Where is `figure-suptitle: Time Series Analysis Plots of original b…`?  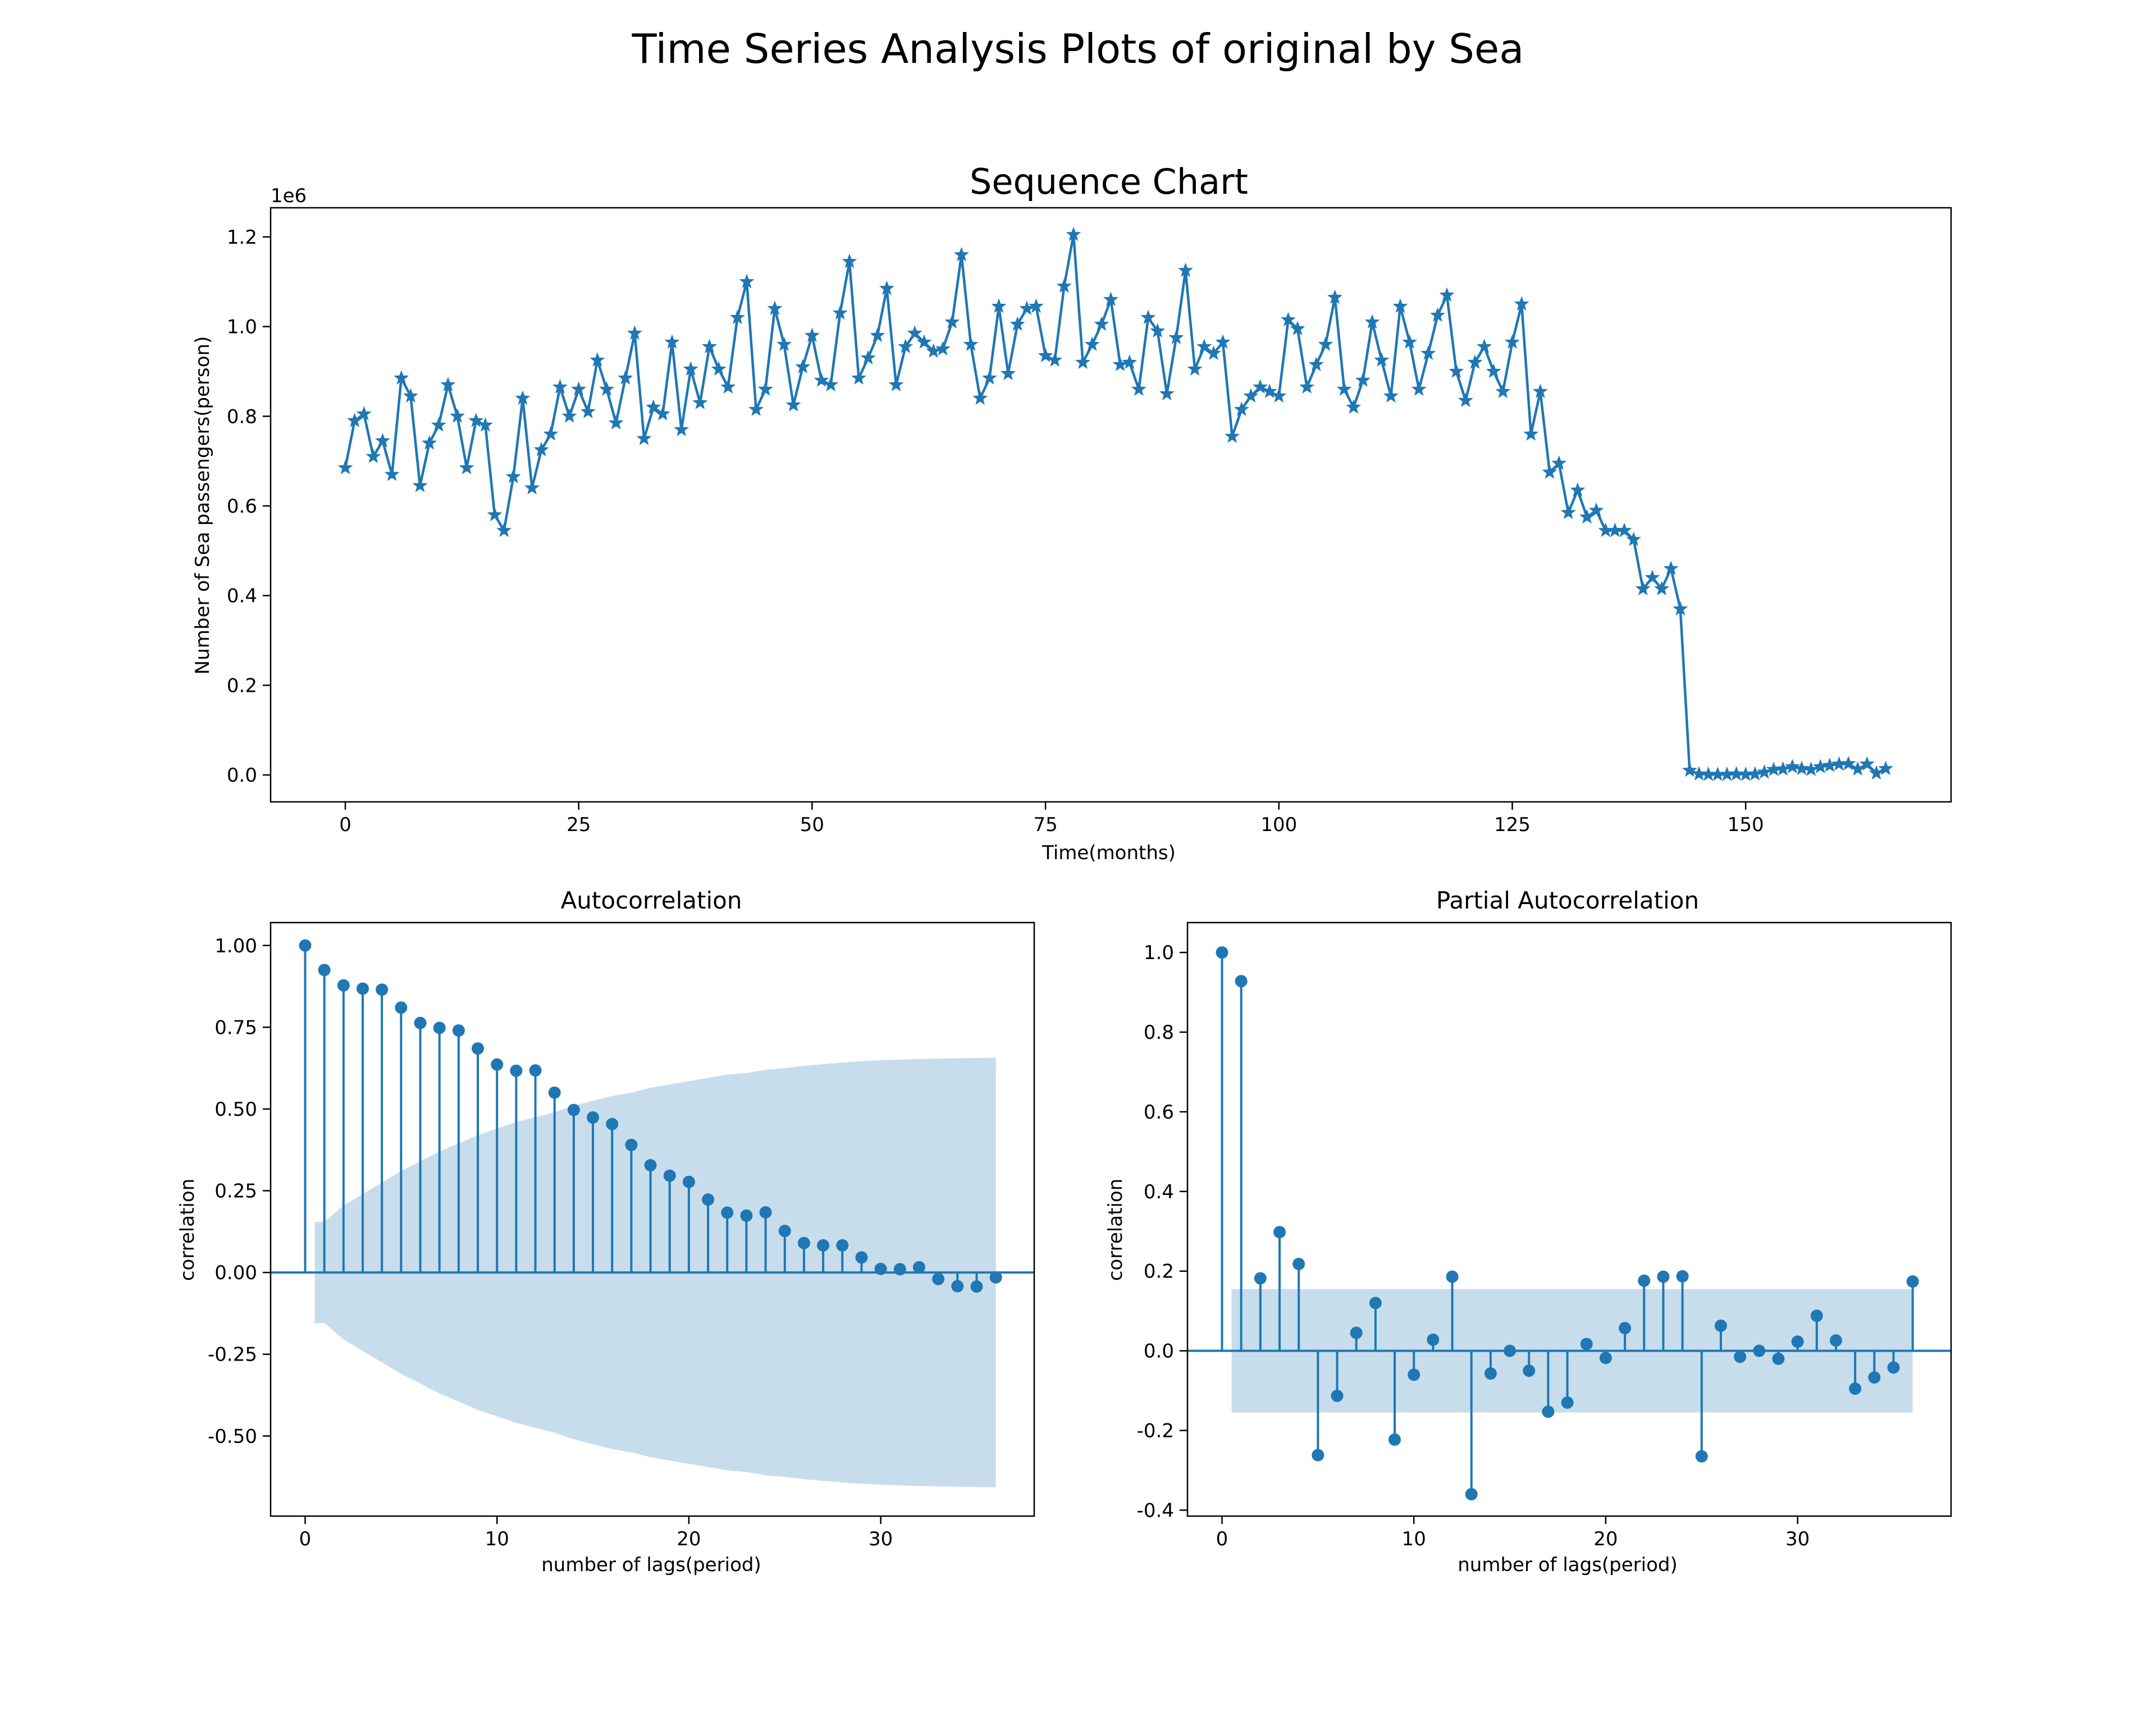
figure-suptitle: Time Series Analysis Plots of original b… is located at coordinates (1078, 48).